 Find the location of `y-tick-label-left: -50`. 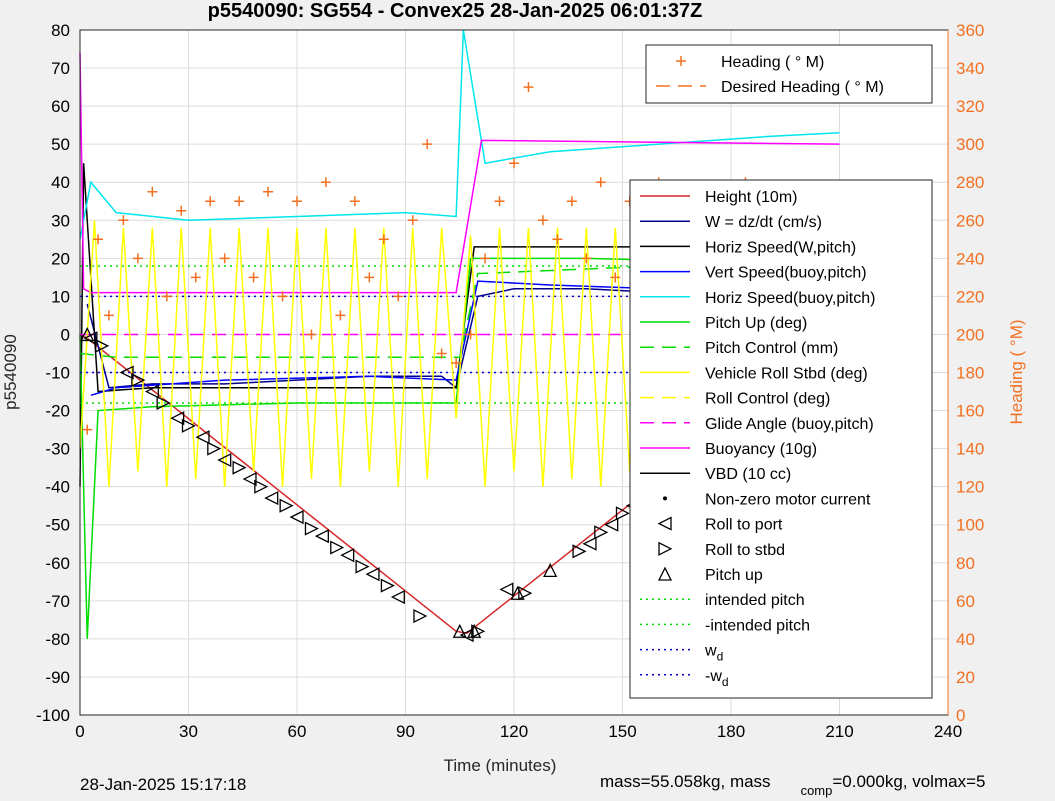

y-tick-label-left: -50 is located at coordinates (57, 525).